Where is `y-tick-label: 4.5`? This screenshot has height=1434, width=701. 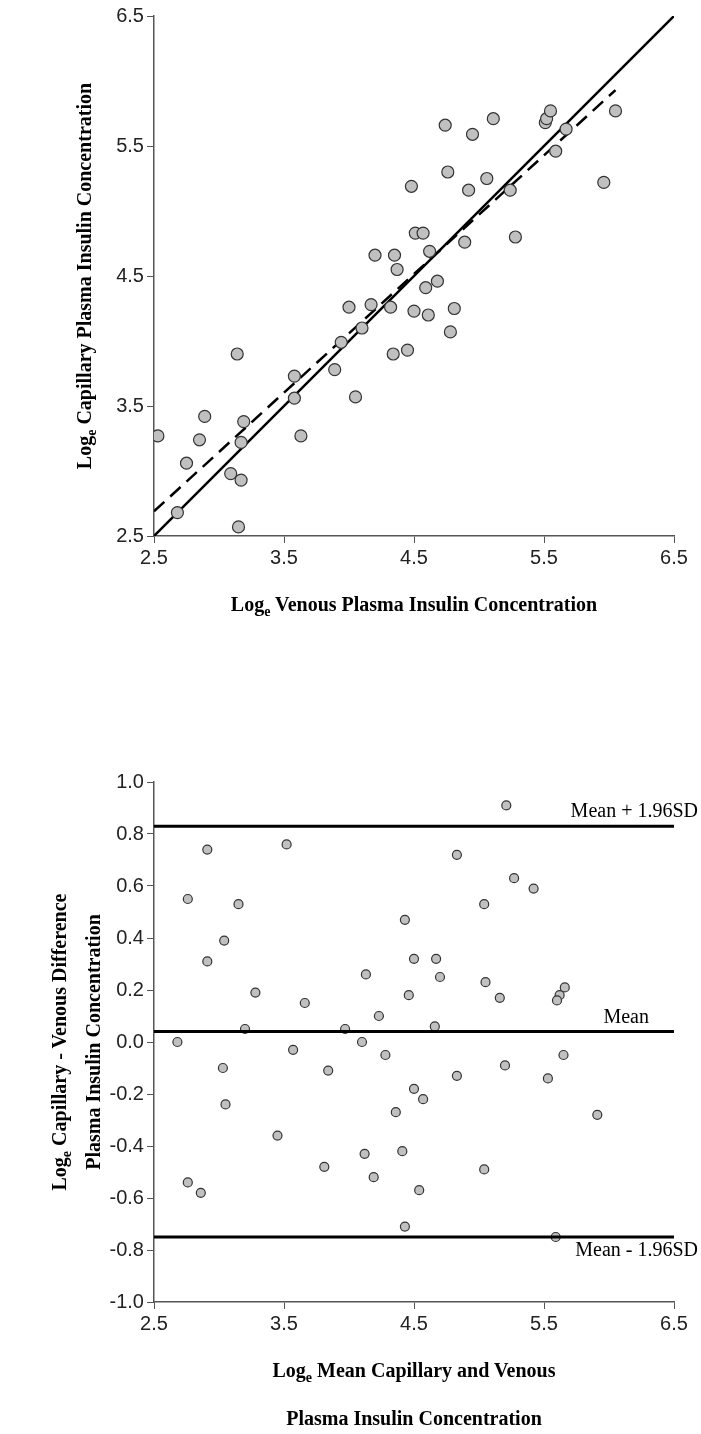 y-tick-label: 4.5 is located at coordinates (130, 274).